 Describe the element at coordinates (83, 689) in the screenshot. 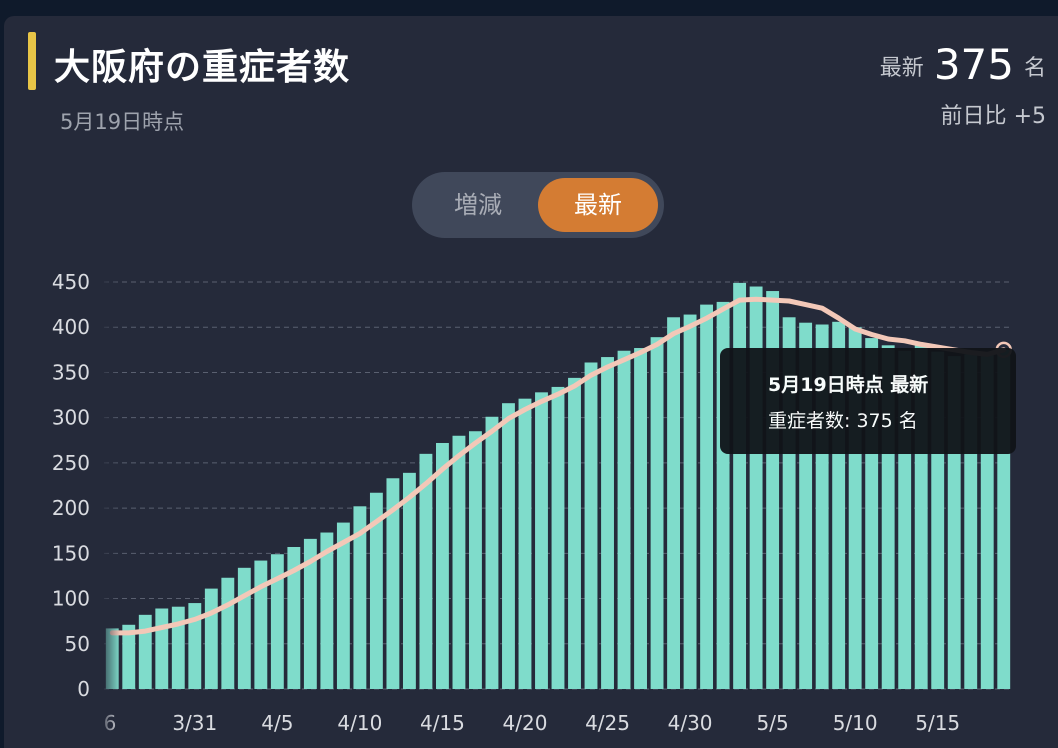

I see `y-tick-label: 0` at that location.